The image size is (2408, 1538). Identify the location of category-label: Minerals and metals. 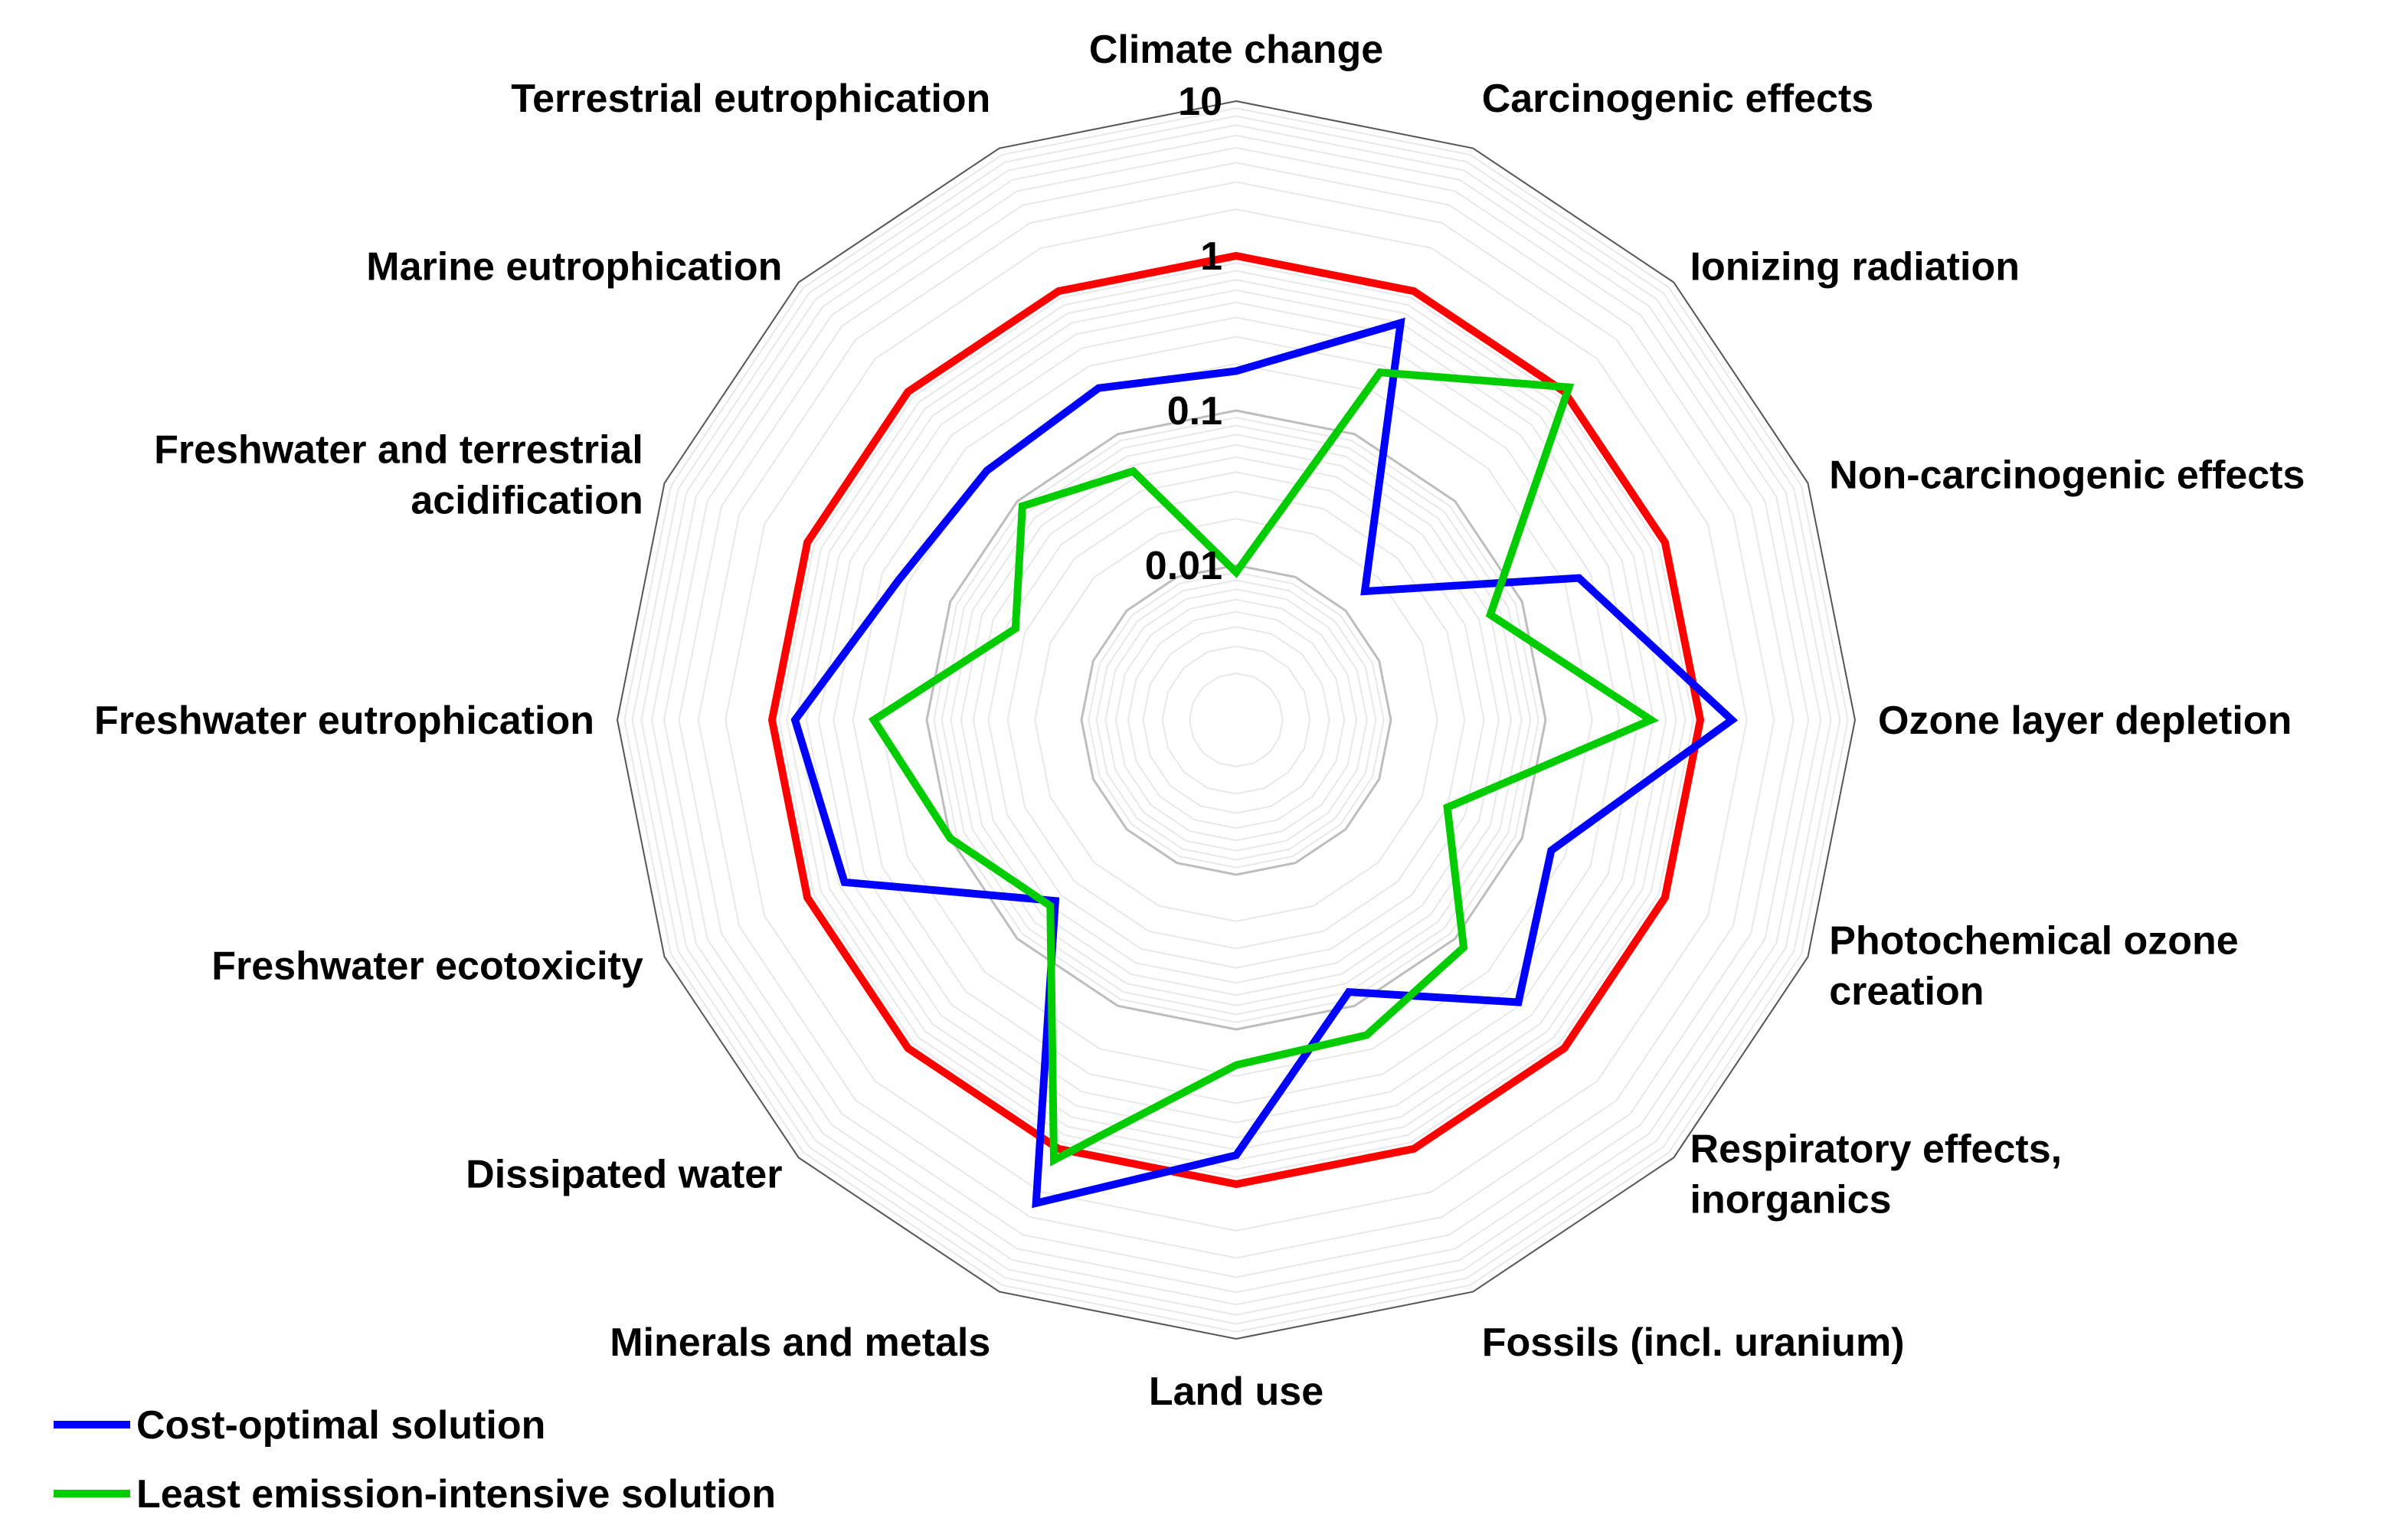
(800, 1342).